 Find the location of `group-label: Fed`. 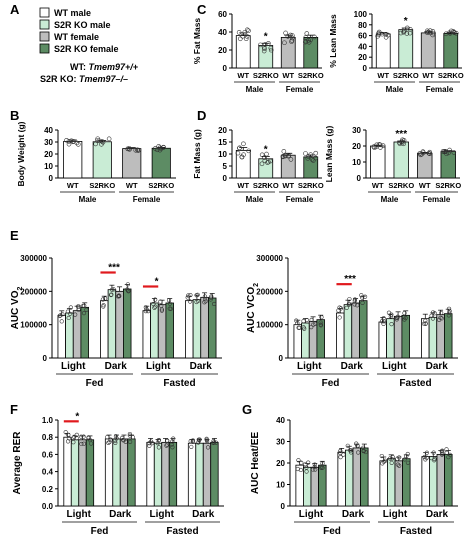

group-label: Fed is located at coordinates (332, 531).